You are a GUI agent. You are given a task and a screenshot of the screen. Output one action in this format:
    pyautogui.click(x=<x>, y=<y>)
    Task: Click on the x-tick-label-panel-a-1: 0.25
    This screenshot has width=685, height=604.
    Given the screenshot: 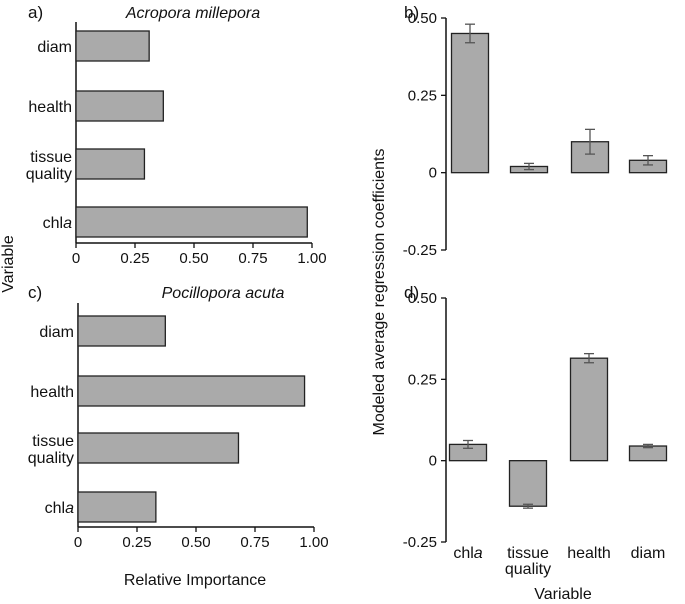 What is the action you would take?
    pyautogui.click(x=134, y=258)
    